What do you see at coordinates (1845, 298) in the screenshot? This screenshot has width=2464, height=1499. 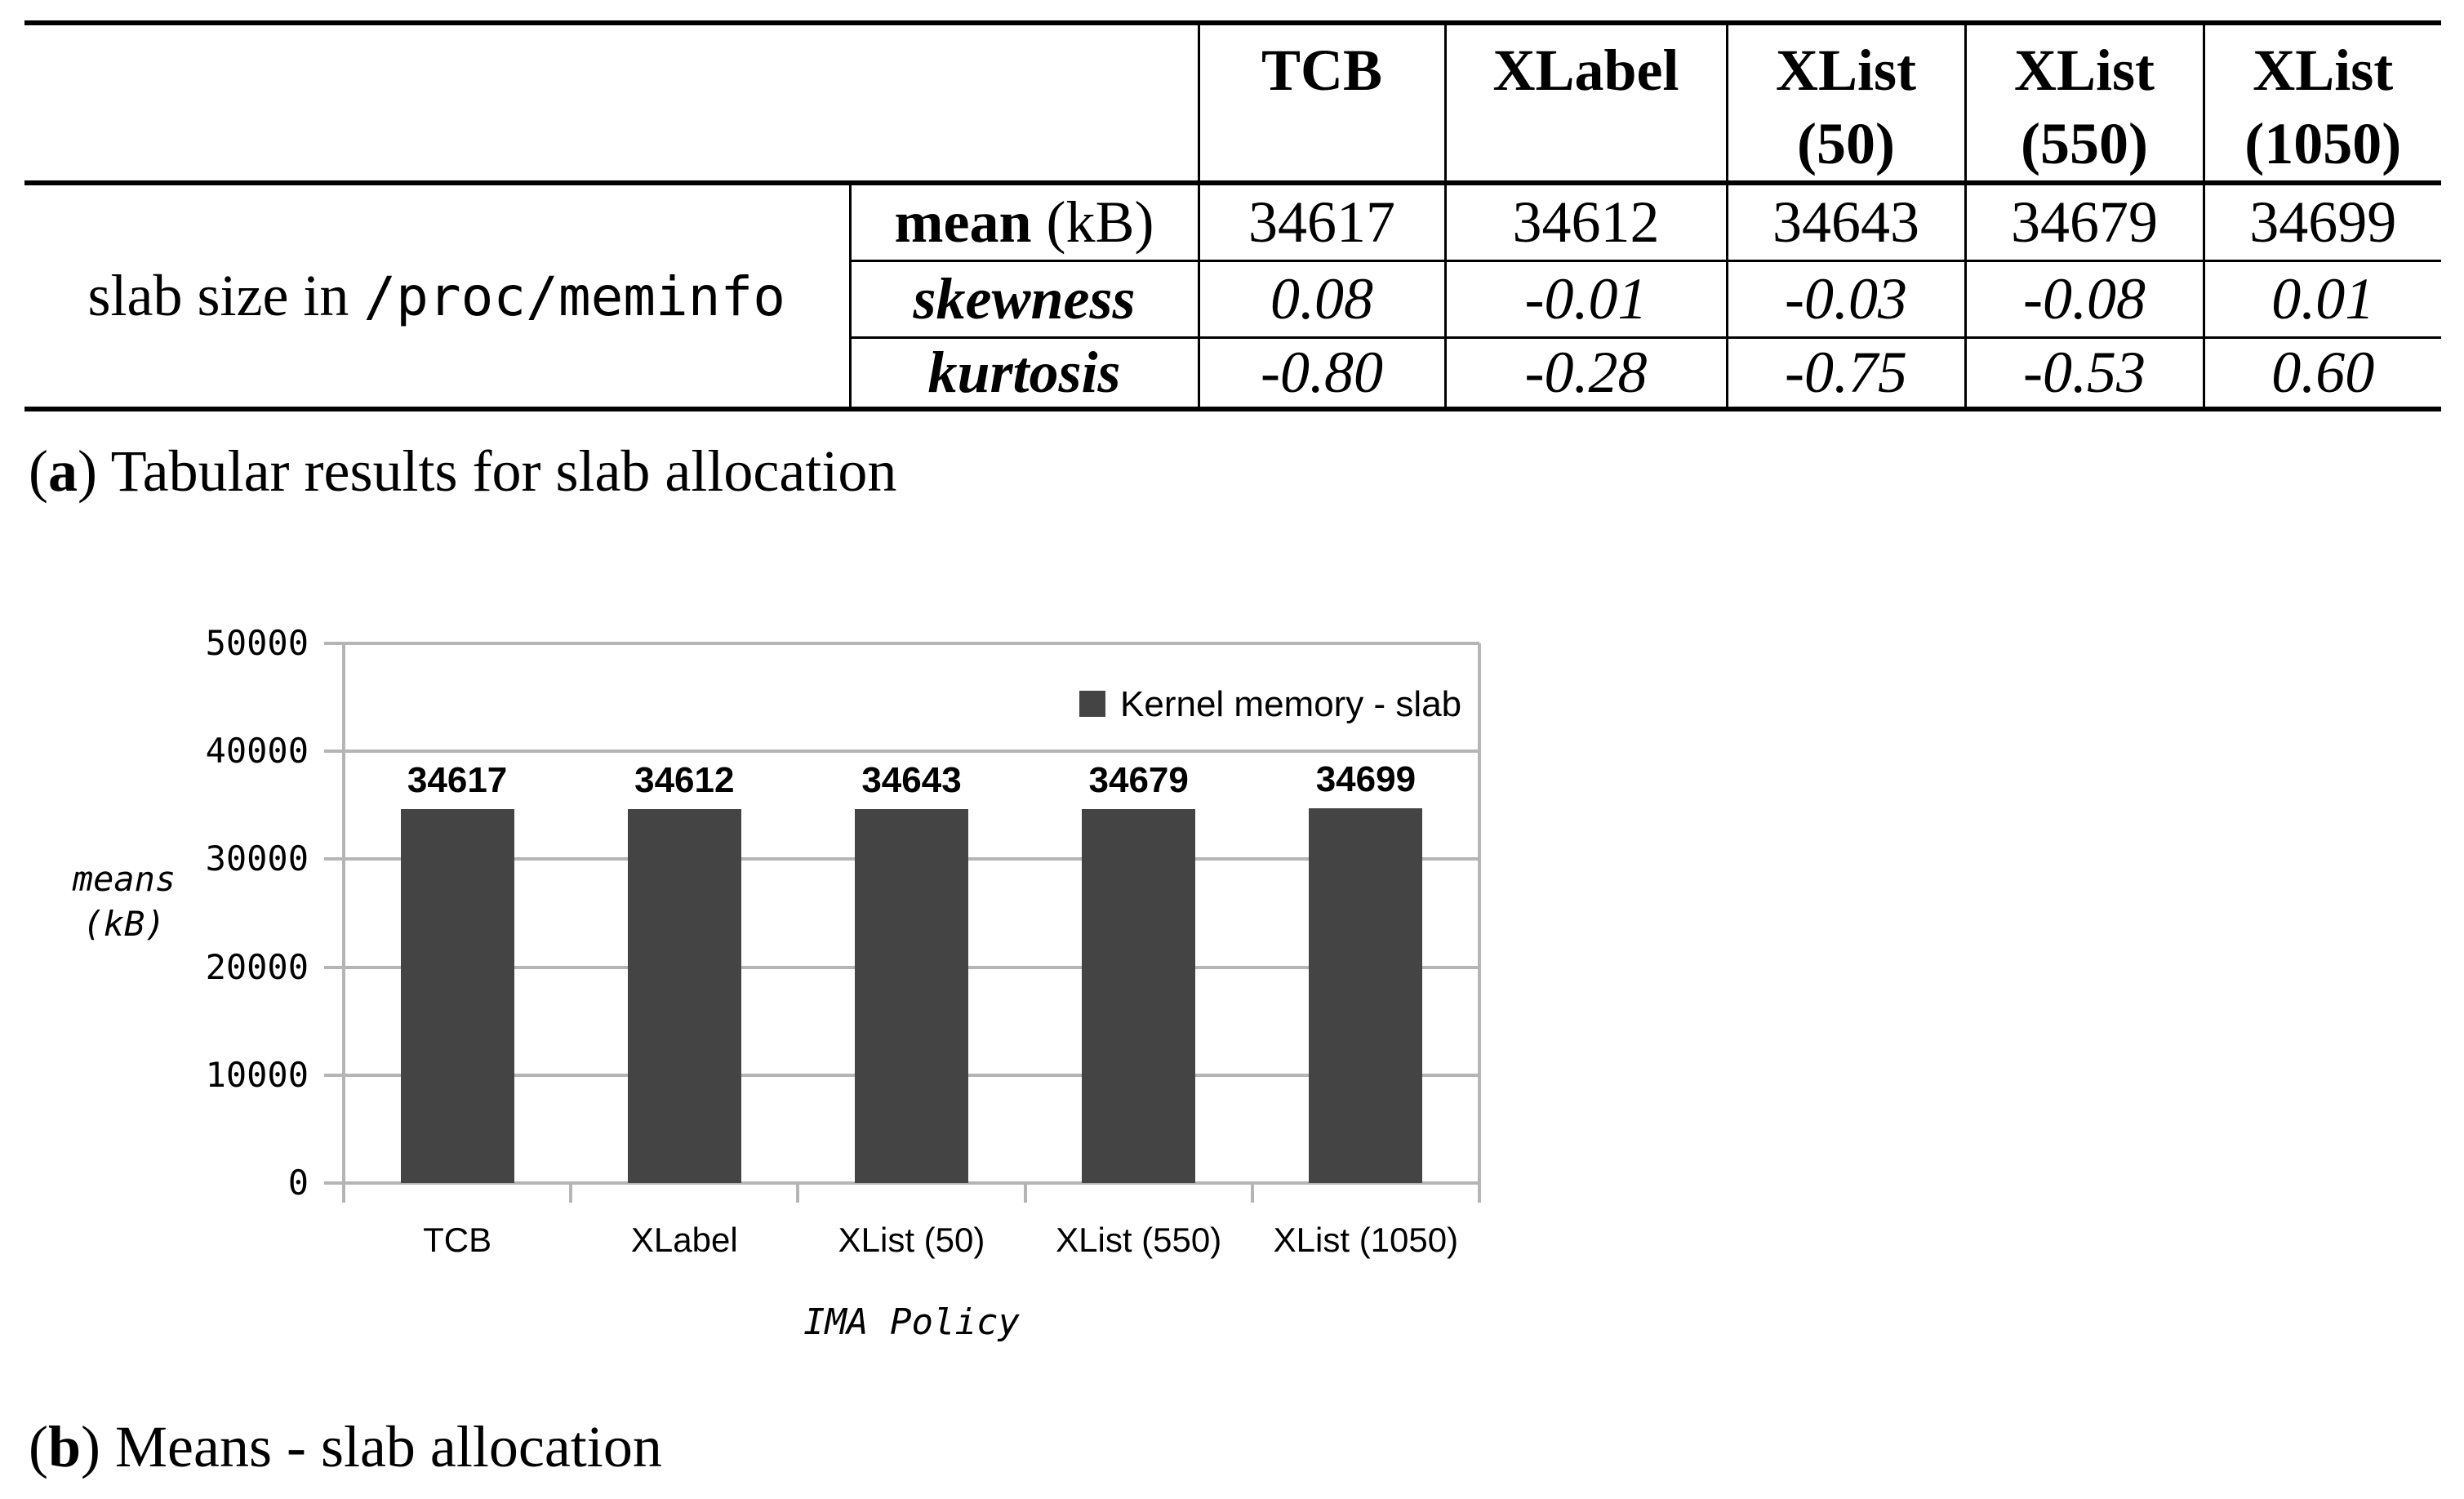 I see `cell-skewness-xlist-50: -0.03` at bounding box center [1845, 298].